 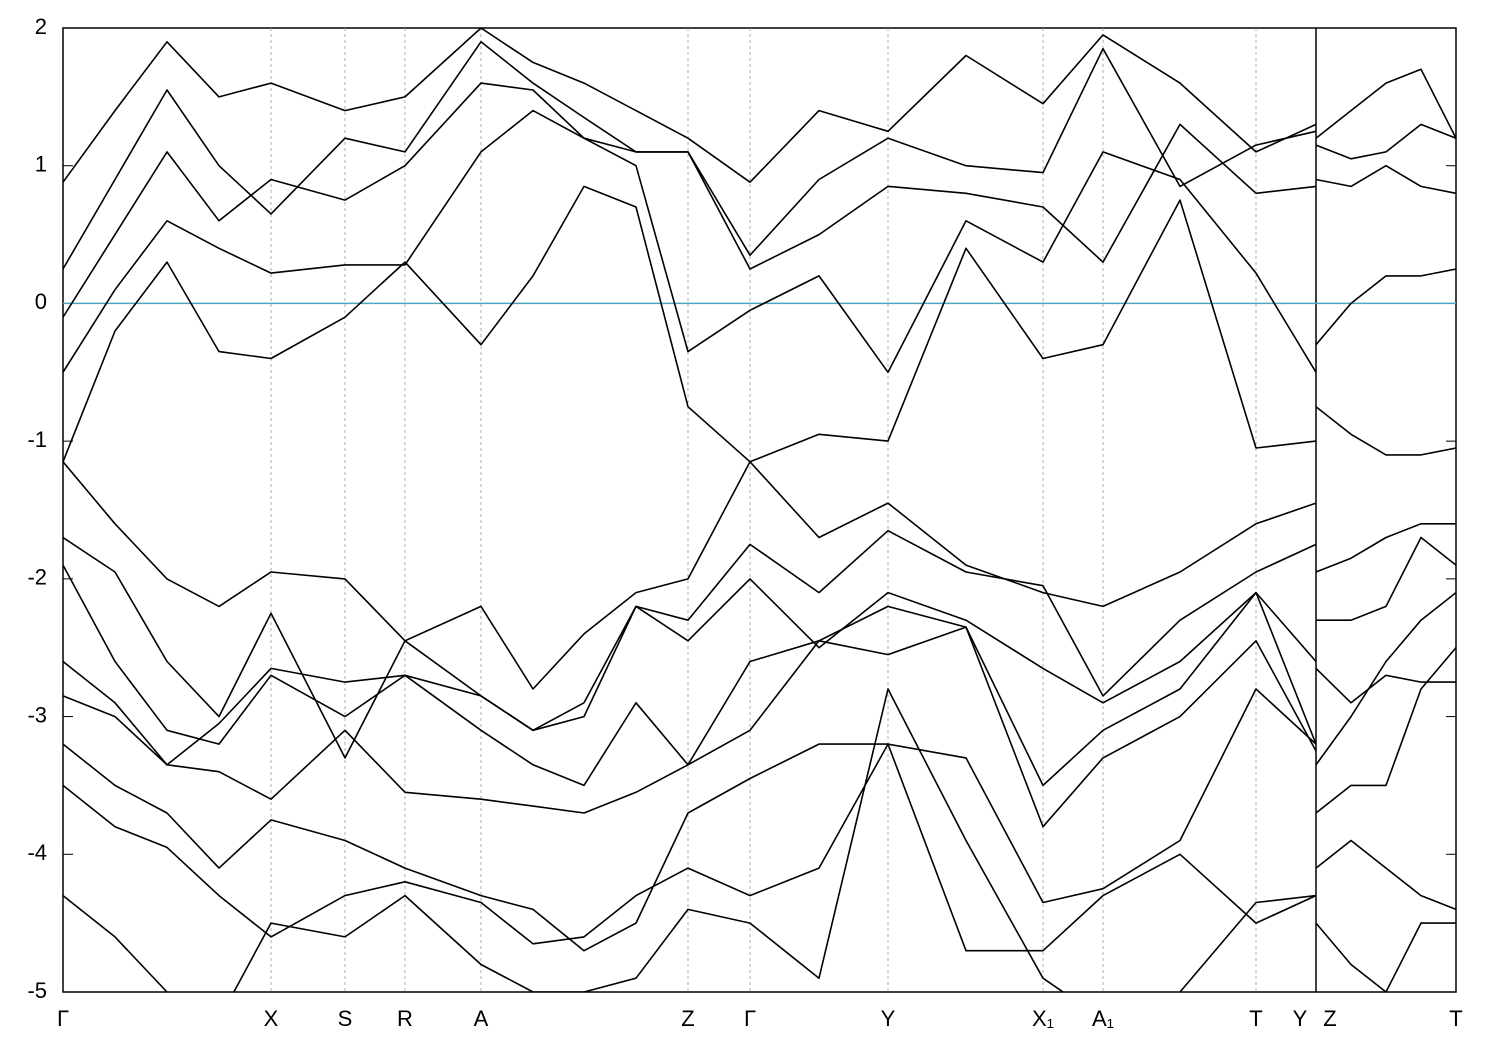 What do you see at coordinates (481, 1018) in the screenshot?
I see `x-tick-label: A` at bounding box center [481, 1018].